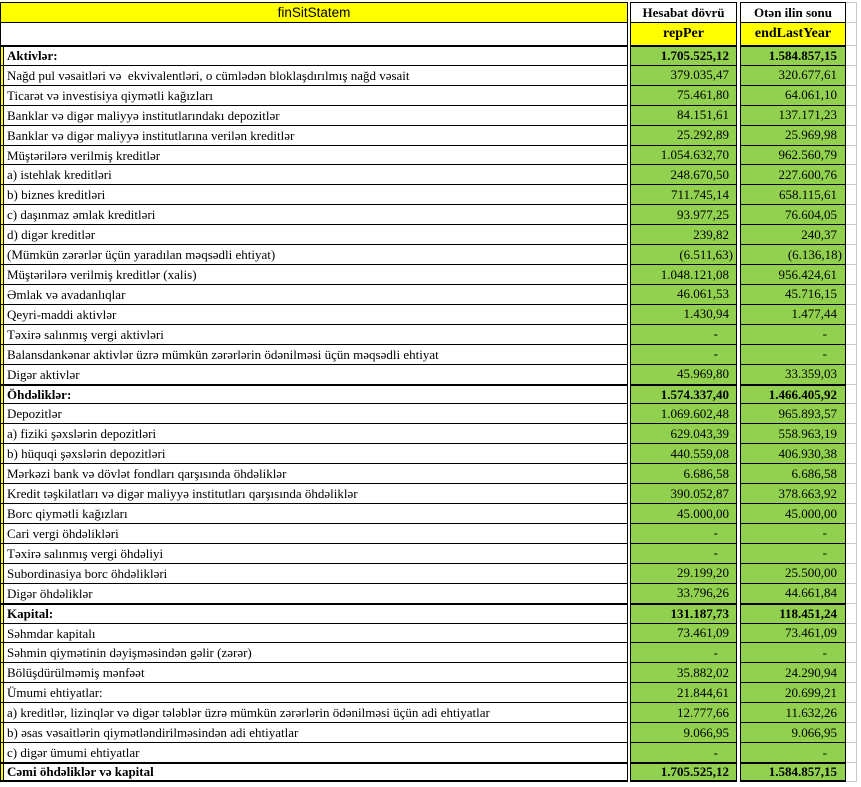  I want to click on row-label-cell: Müştərilərə verilmiş kreditlər (xalis), so click(316, 274).